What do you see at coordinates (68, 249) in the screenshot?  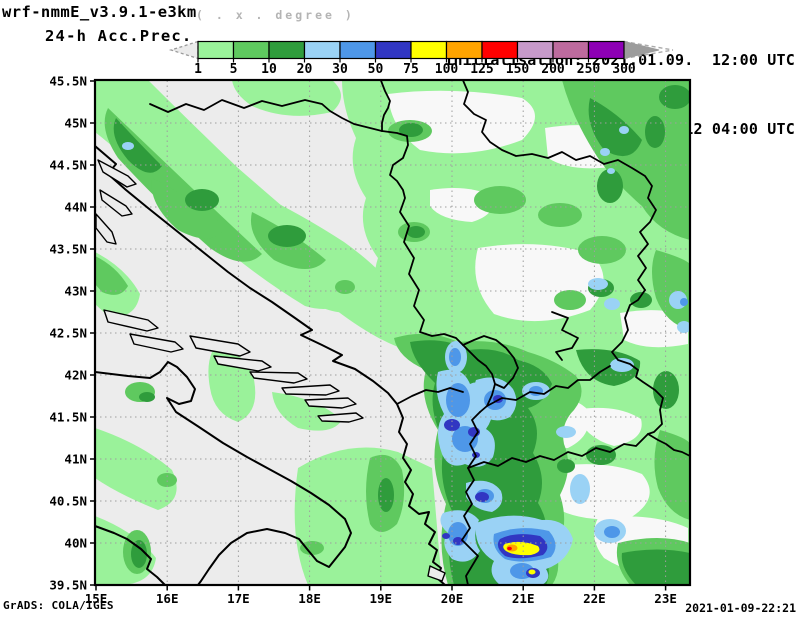 I see `lat-label: 43.5N` at bounding box center [68, 249].